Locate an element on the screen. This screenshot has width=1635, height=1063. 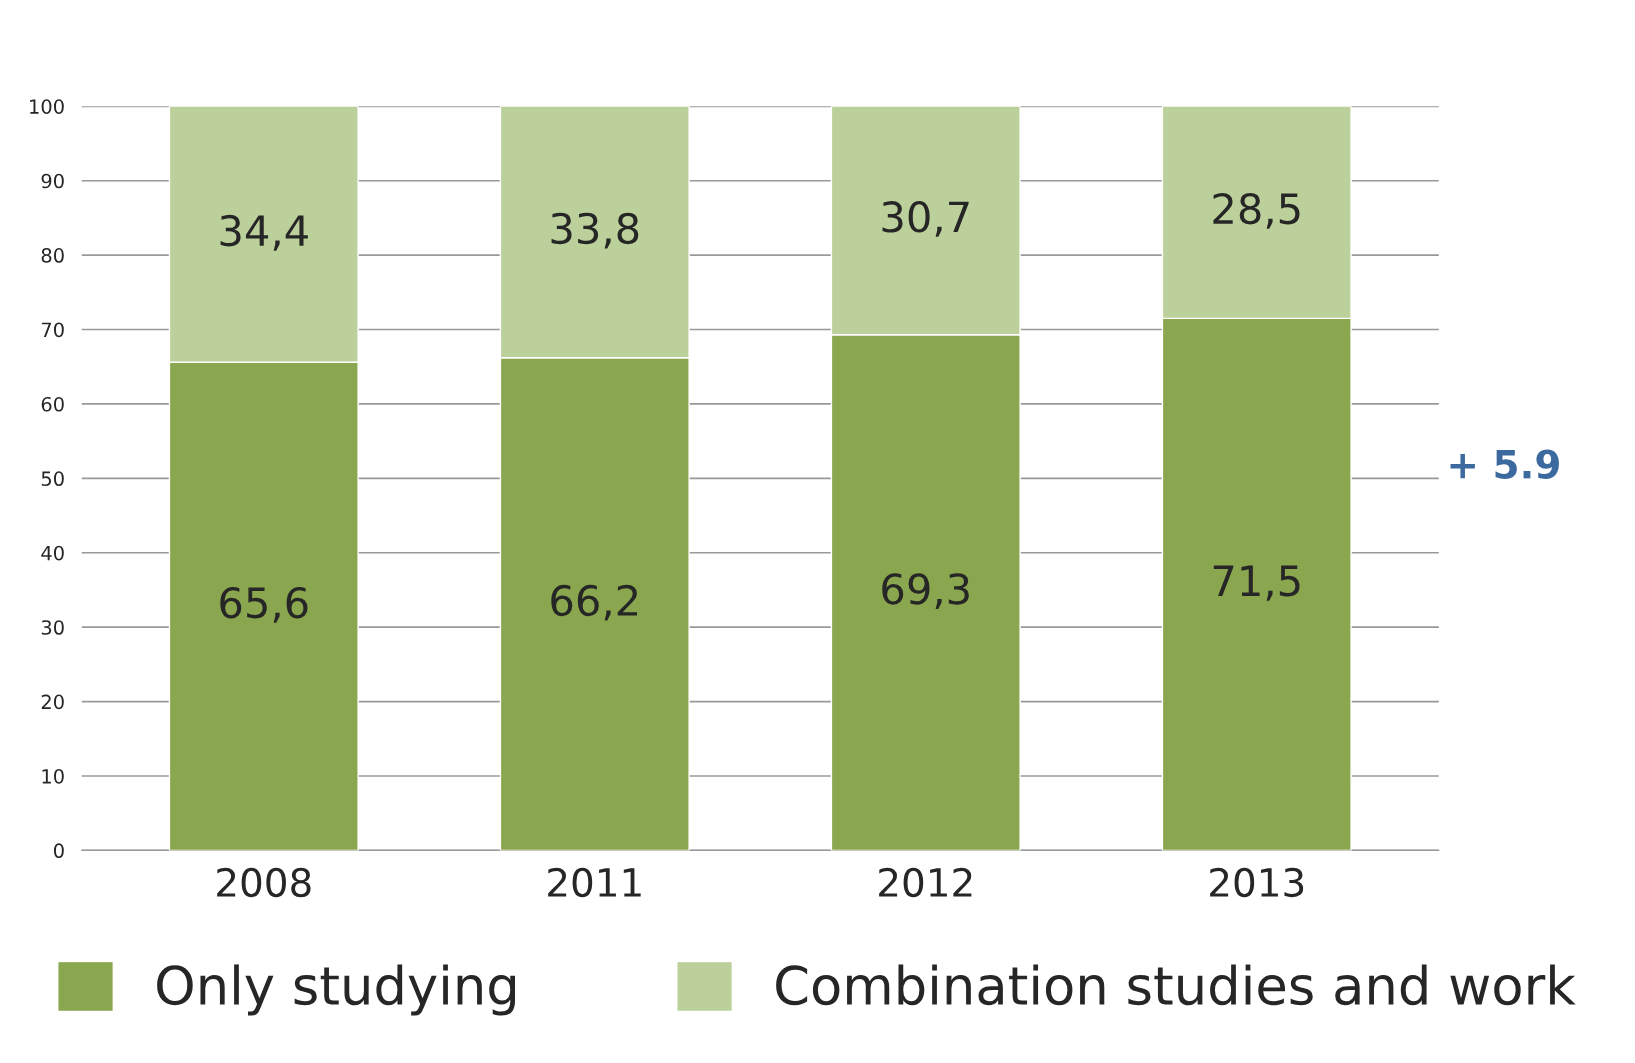
data-label: 28,5 is located at coordinates (1256, 210).